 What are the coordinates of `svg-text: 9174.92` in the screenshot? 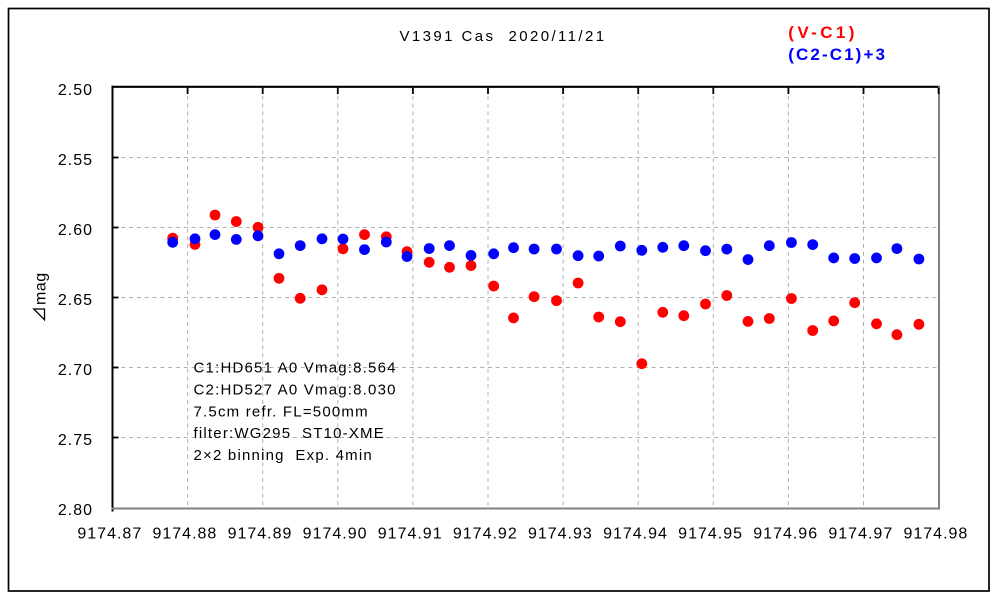 It's located at (485, 534).